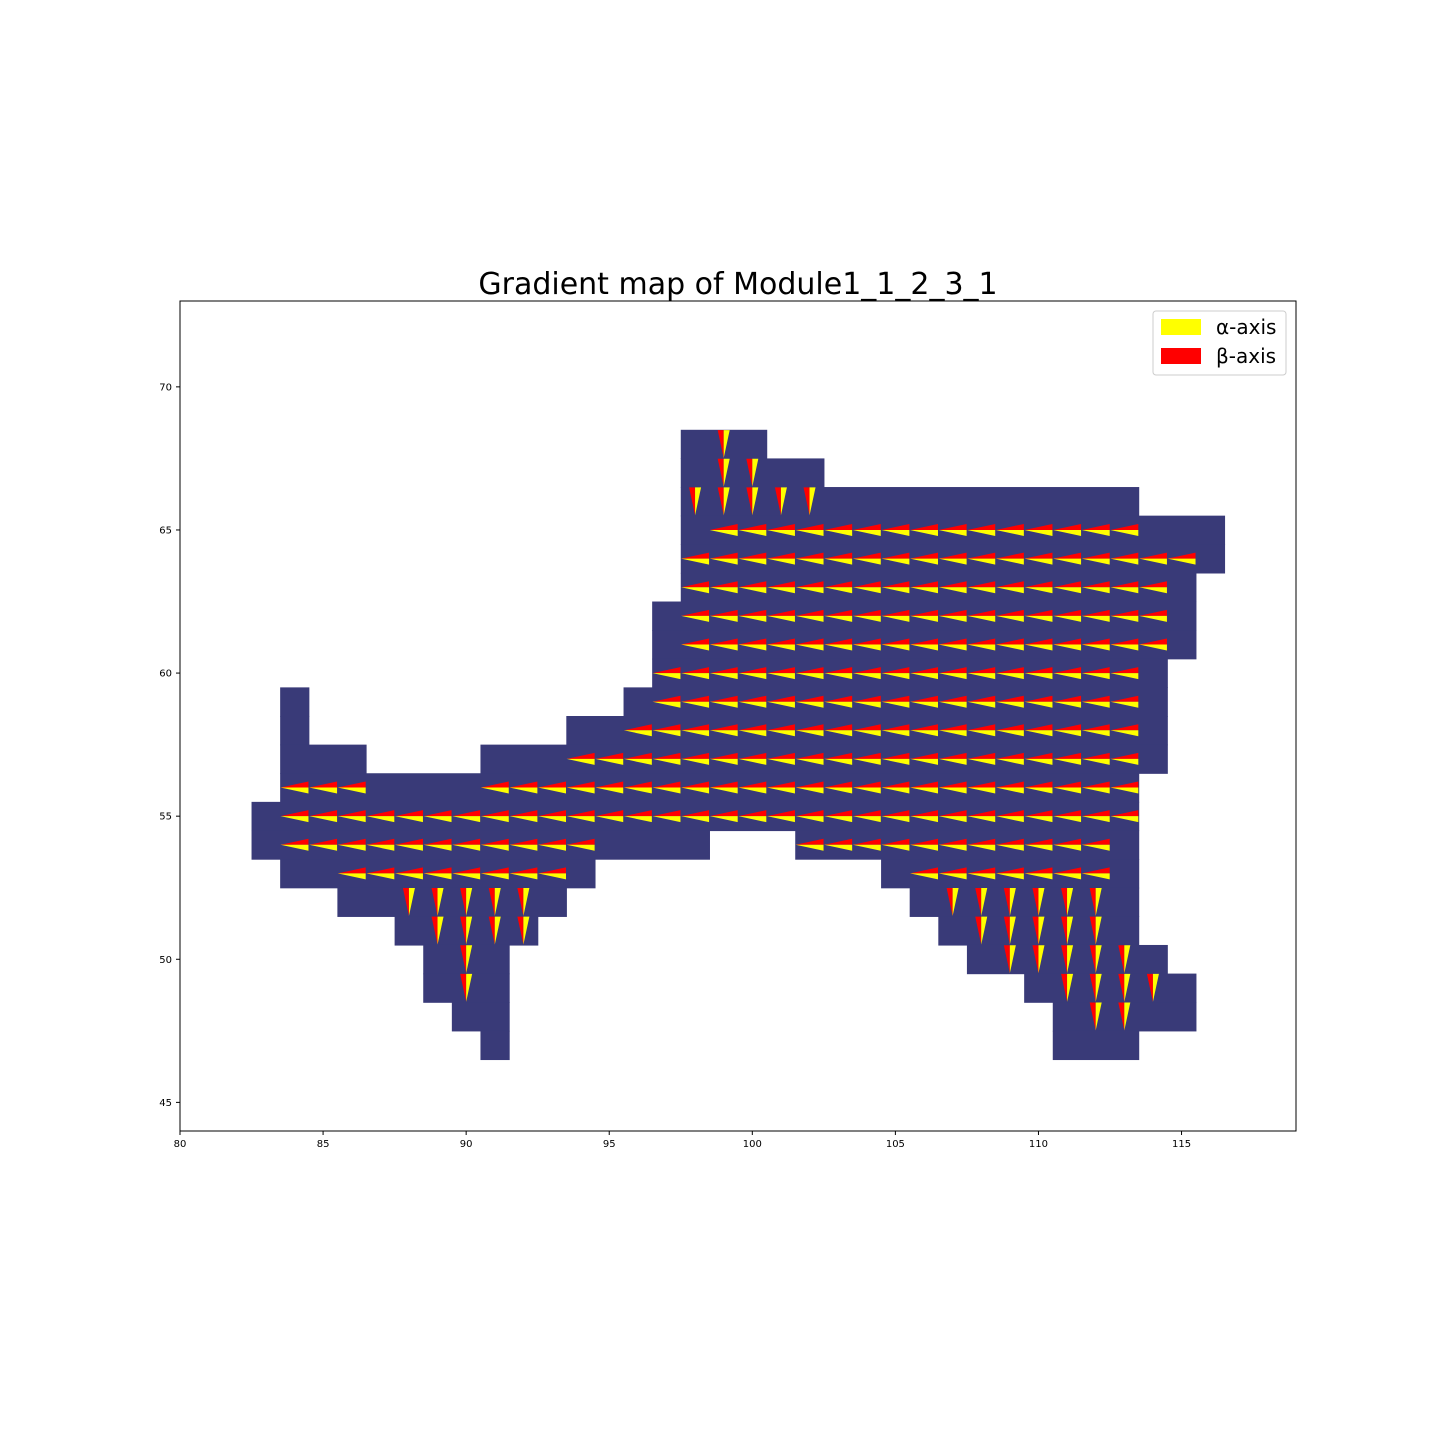  I want to click on y-tick-label: 60, so click(165, 674).